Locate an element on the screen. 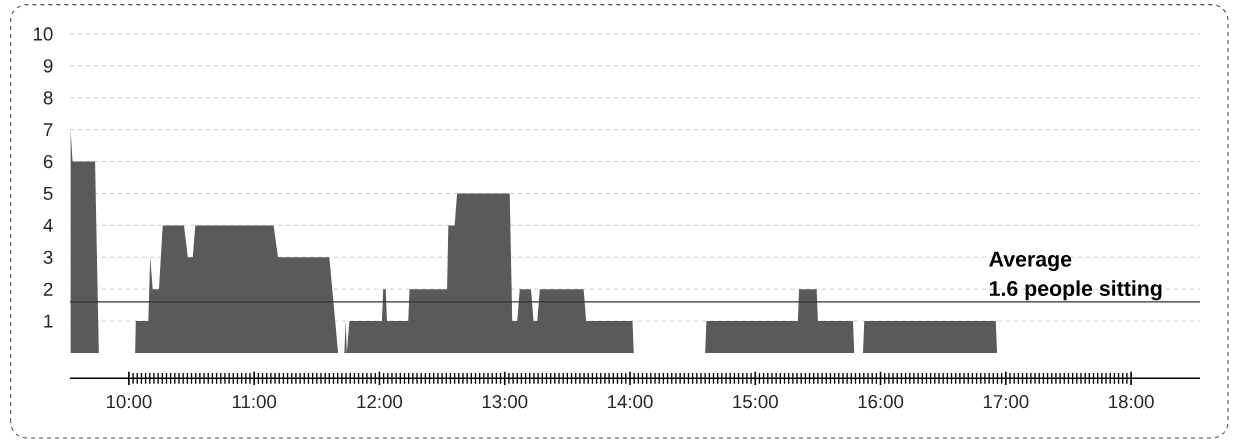 The height and width of the screenshot is (442, 1238). y-tick-label: 10 is located at coordinates (43, 34).